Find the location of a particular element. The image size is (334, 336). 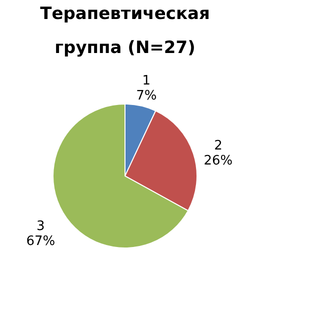

chart-title: Терапевтическая группа (N=27) is located at coordinates (125, 31).